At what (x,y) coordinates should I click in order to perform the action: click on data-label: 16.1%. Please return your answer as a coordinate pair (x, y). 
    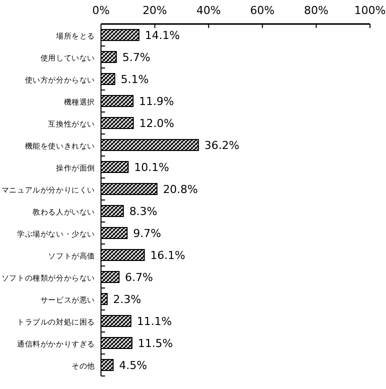
    Looking at the image, I should click on (168, 255).